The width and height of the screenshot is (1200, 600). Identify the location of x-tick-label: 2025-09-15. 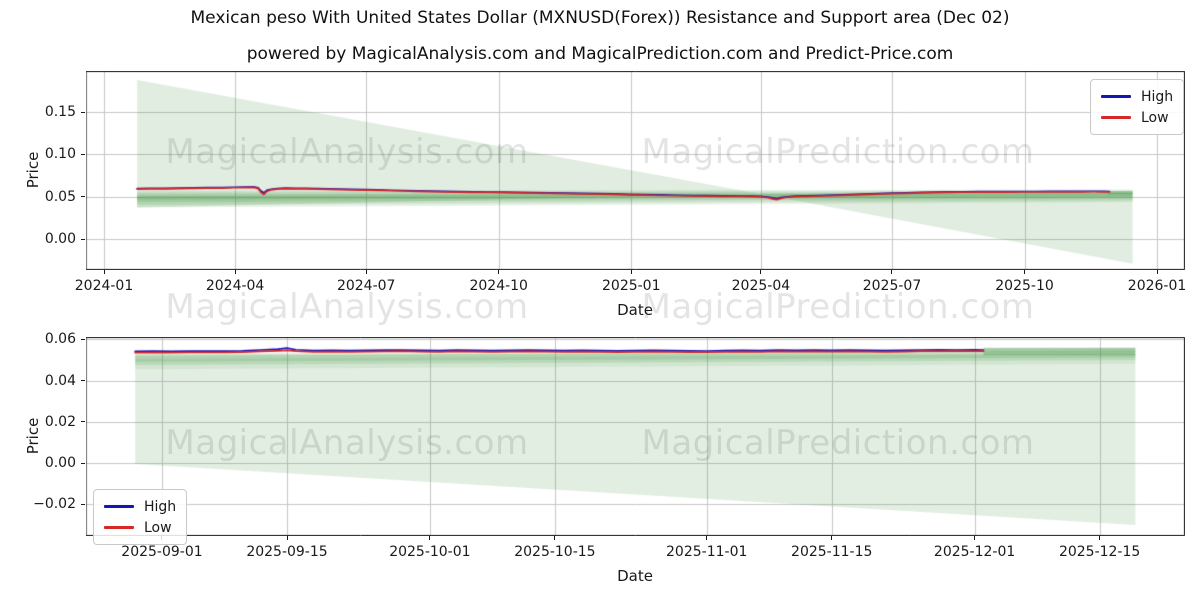
(287, 552).